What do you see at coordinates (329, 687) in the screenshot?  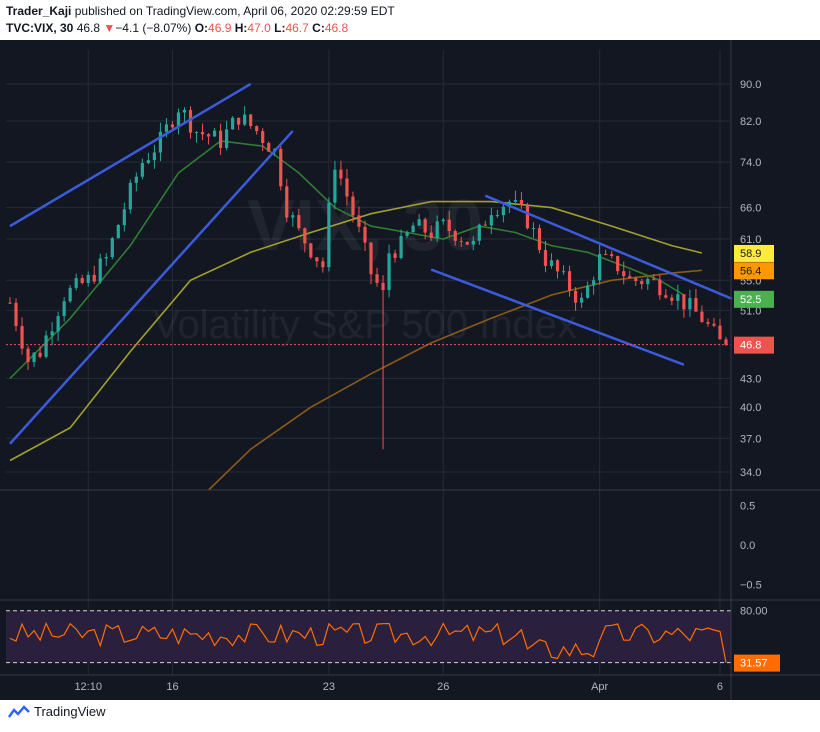 I see `time-tick-label: 23` at bounding box center [329, 687].